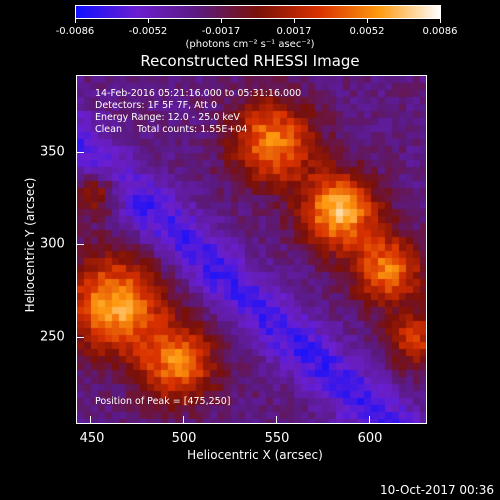  I want to click on colorbar-tick-label: -0.0052, so click(148, 31).